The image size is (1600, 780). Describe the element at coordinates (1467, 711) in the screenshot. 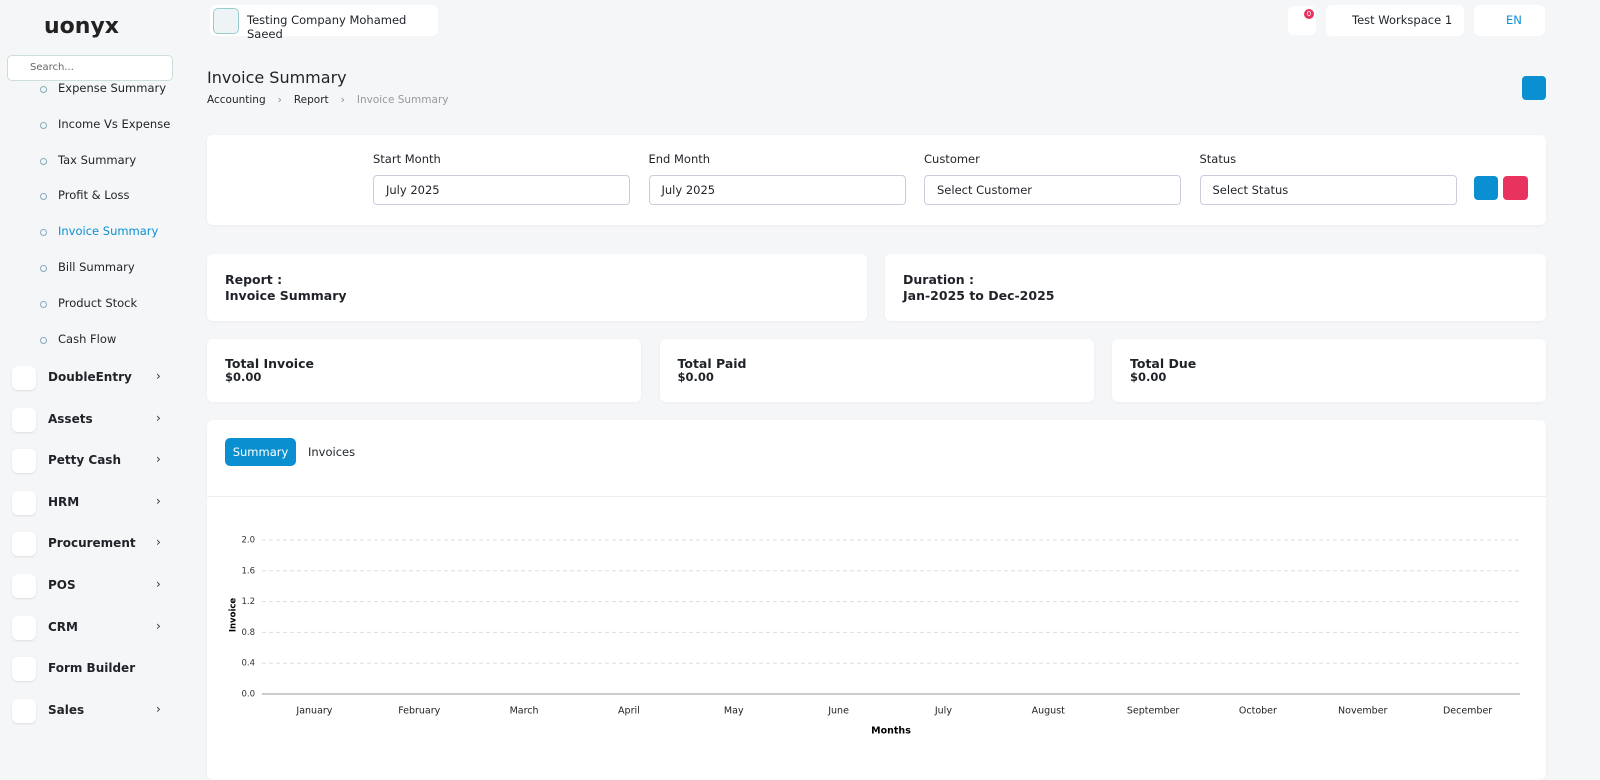

I see `x-tick-label: December` at that location.